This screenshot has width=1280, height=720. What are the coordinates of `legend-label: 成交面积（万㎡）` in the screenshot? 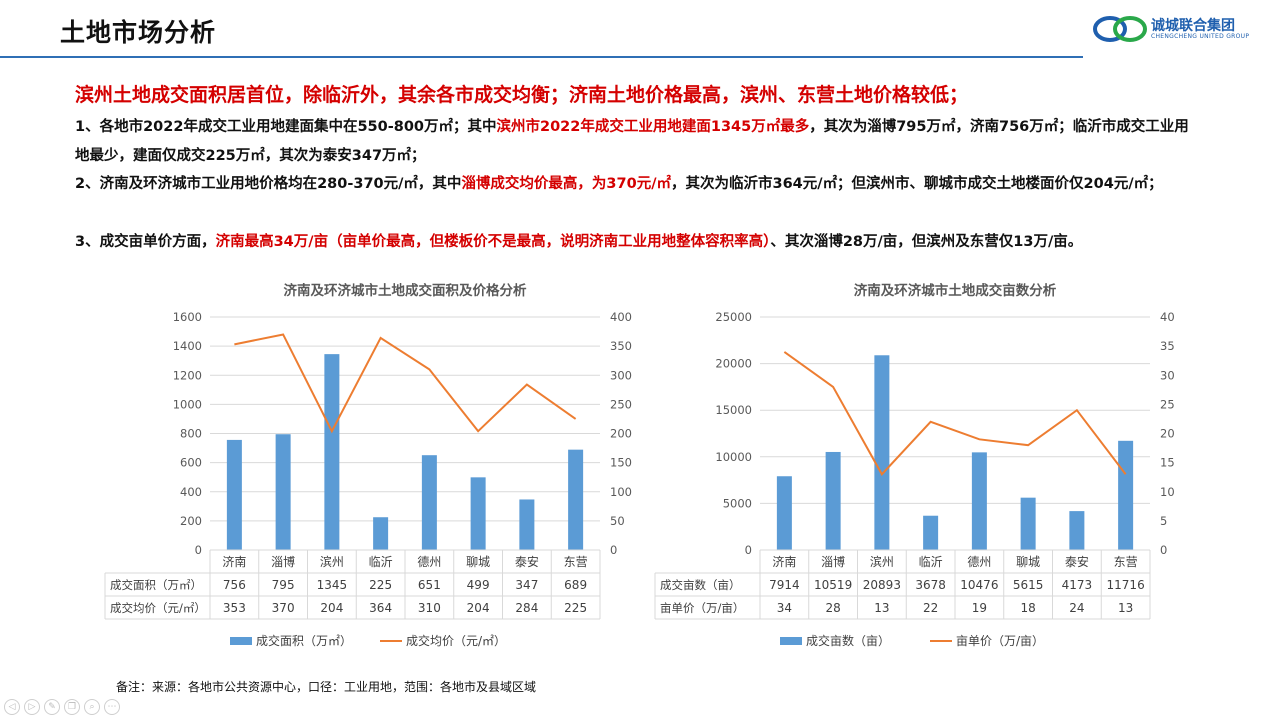 It's located at (304, 640).